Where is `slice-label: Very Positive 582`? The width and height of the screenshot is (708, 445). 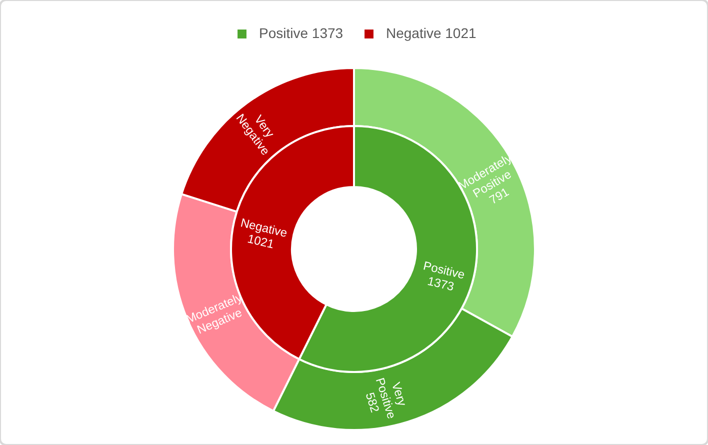
slice-label: Very Positive 582 is located at coordinates (386, 398).